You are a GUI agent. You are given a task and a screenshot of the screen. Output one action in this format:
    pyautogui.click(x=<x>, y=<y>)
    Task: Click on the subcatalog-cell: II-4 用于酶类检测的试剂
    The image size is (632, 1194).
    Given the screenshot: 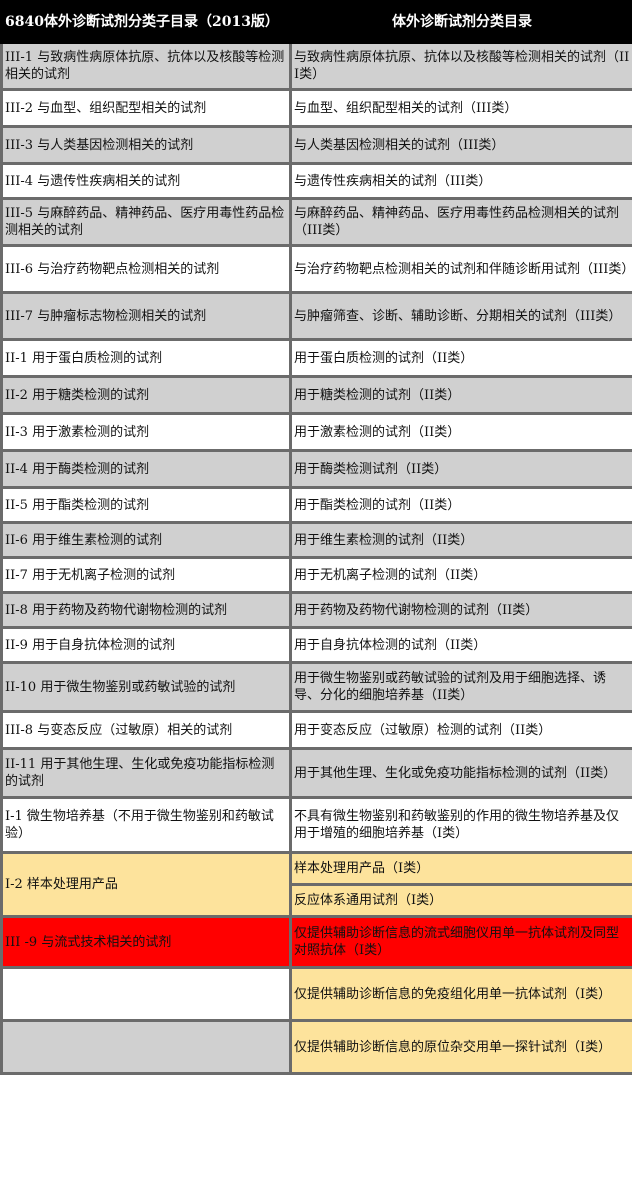 What is the action you would take?
    pyautogui.click(x=146, y=469)
    